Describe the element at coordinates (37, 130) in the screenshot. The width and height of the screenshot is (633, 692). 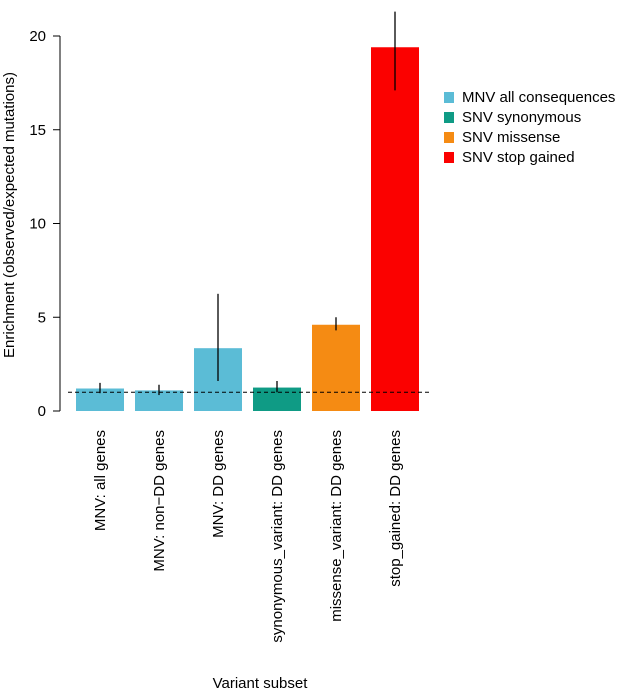
I see `y-tick-label-15: 15` at that location.